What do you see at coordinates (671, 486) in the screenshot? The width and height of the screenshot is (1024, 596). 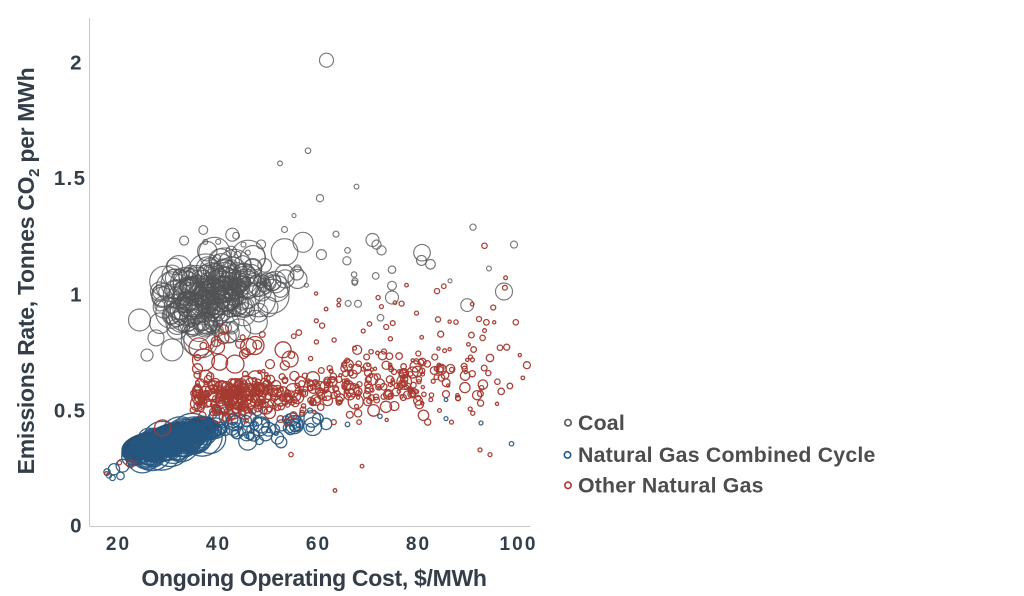 I see `svg-text: Other Natural Gas` at bounding box center [671, 486].